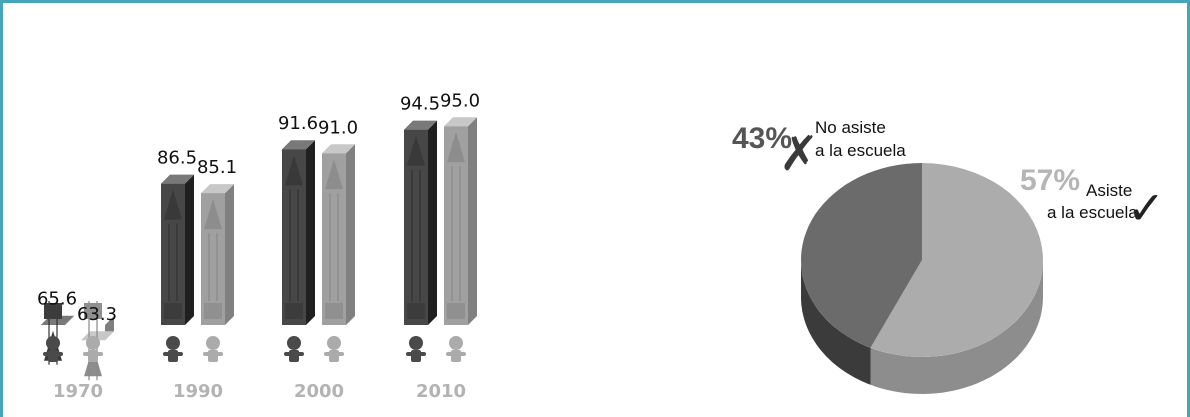 This screenshot has width=1190, height=417. I want to click on pie-slice-not-attends, so click(861, 255).